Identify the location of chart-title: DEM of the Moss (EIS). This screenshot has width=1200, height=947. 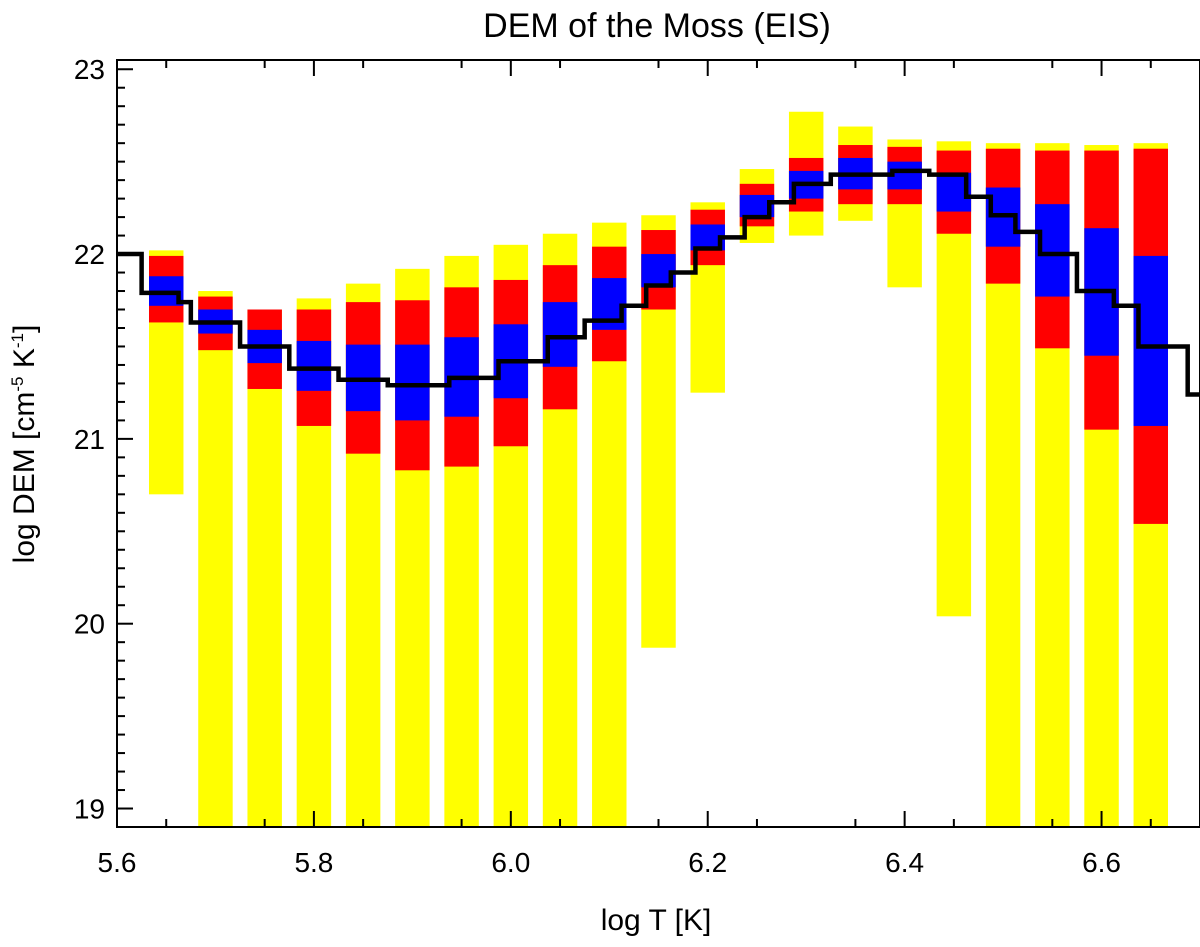
(657, 26).